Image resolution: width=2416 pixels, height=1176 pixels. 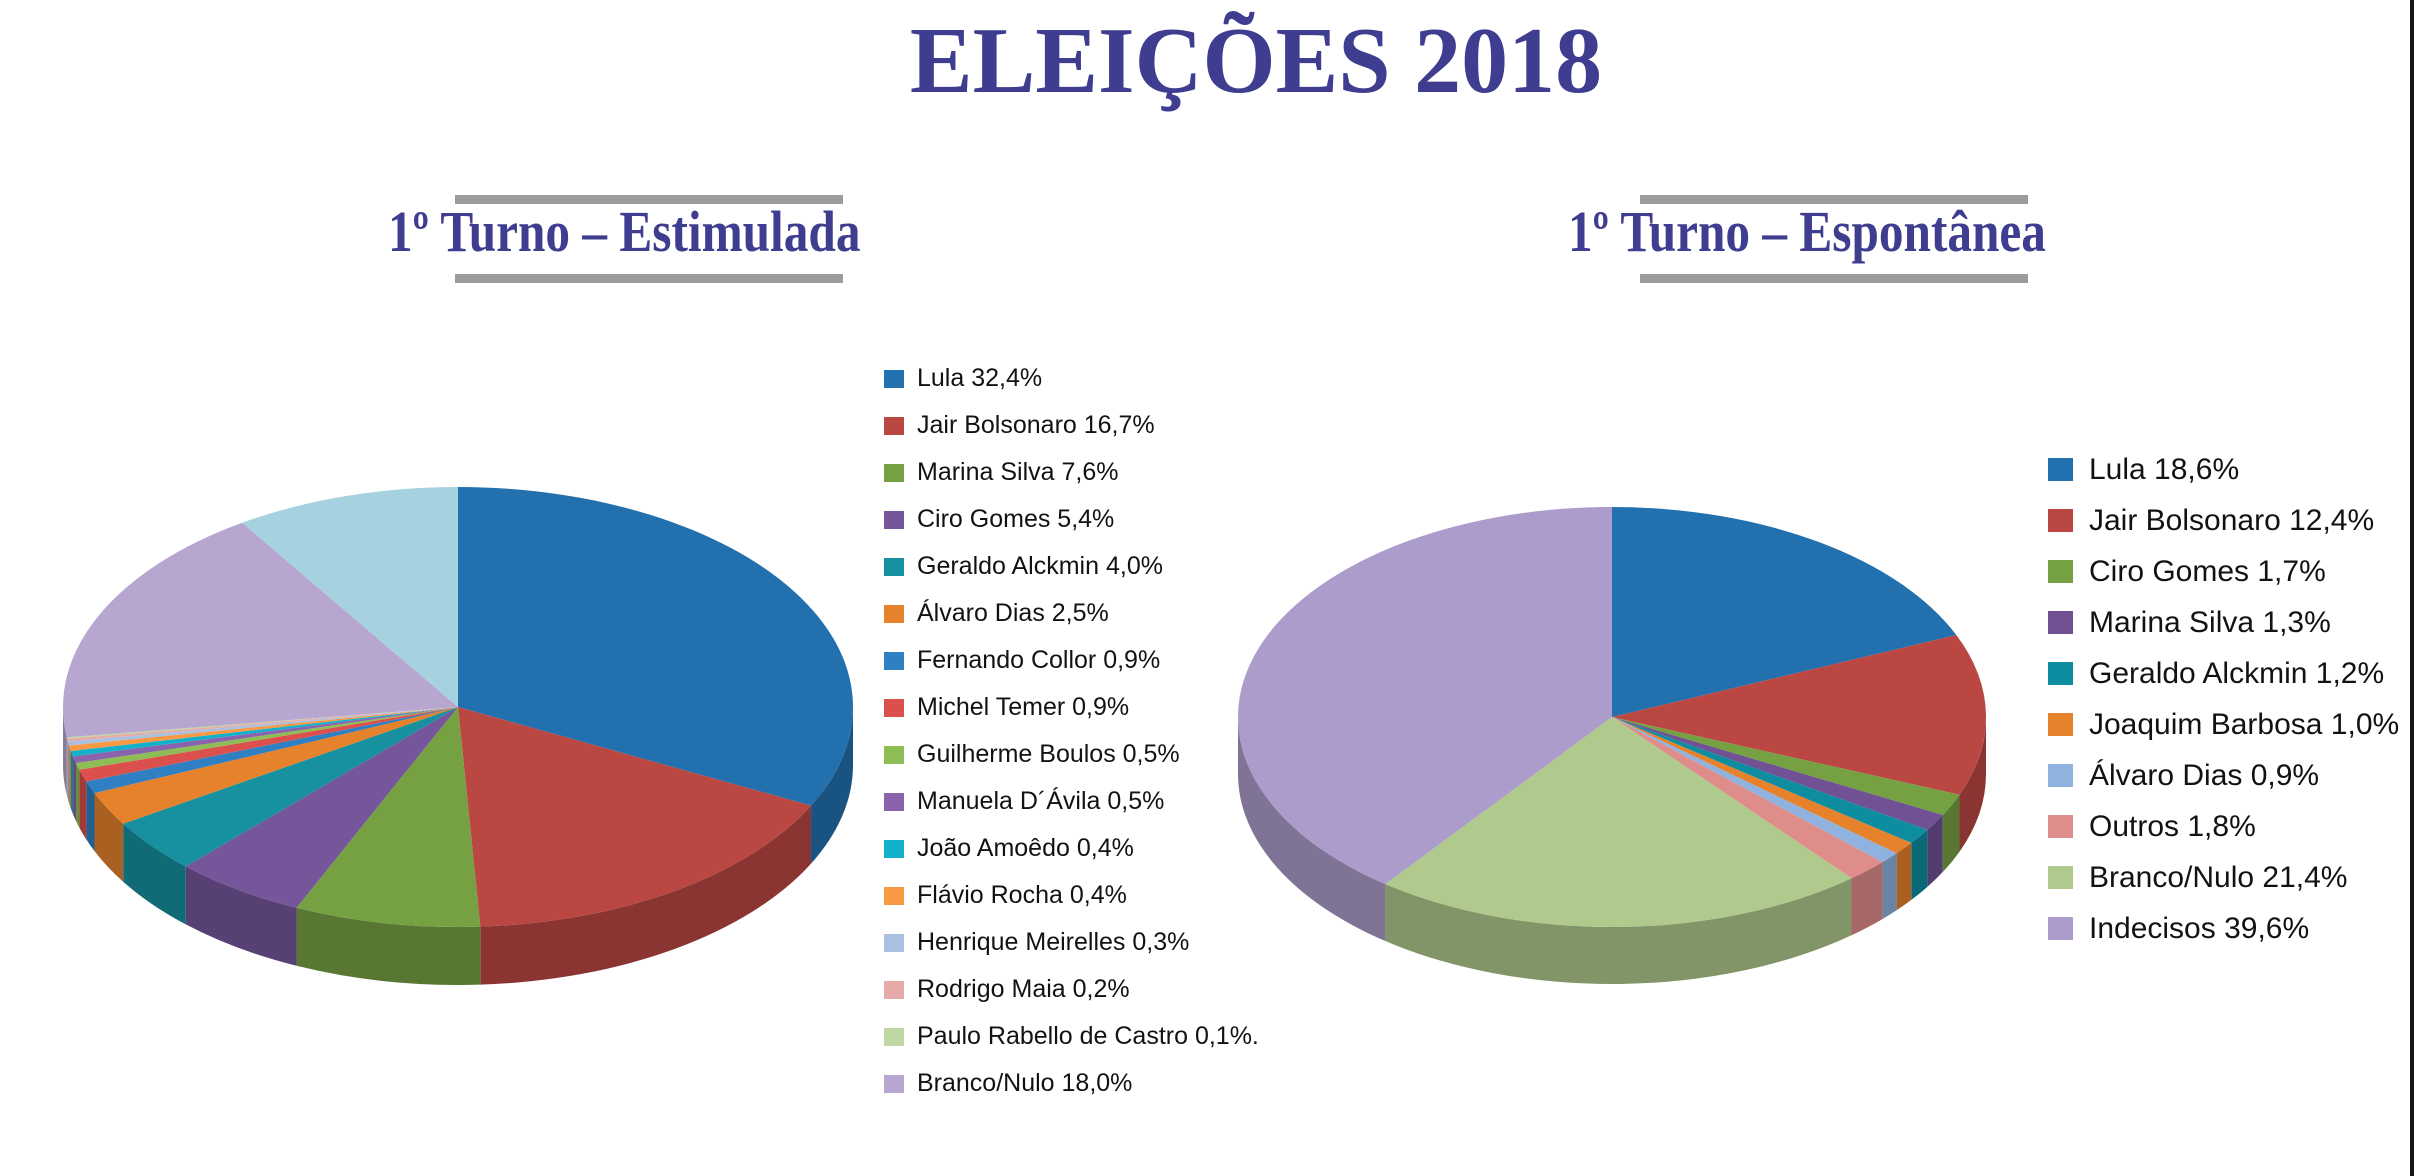 What do you see at coordinates (2210, 622) in the screenshot?
I see `legend-label: Marina Silva 1,3%` at bounding box center [2210, 622].